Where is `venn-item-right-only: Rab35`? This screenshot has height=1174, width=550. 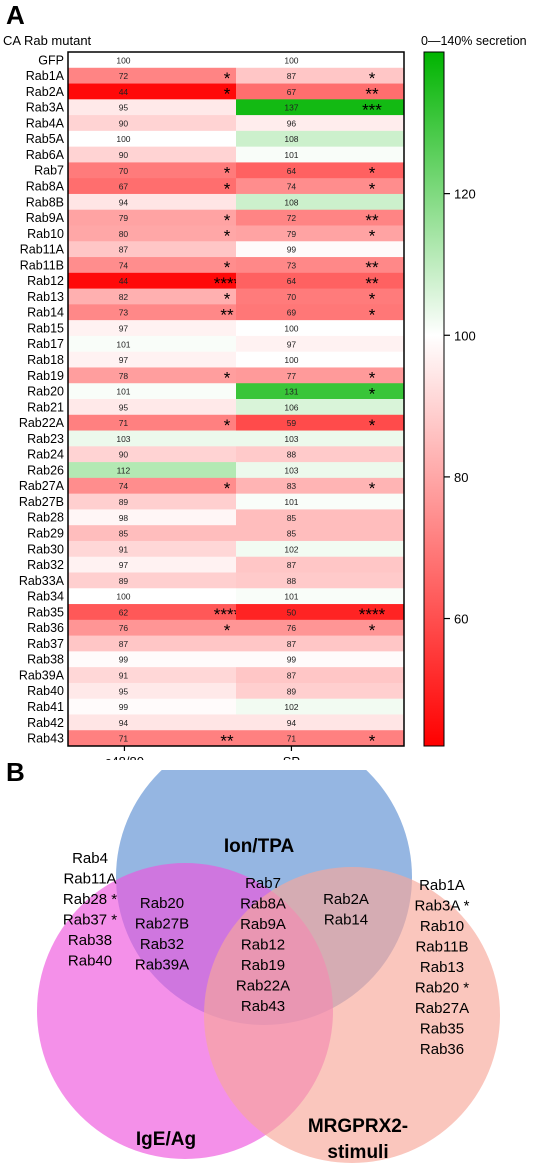
venn-item-right-only: Rab35 is located at coordinates (442, 1029).